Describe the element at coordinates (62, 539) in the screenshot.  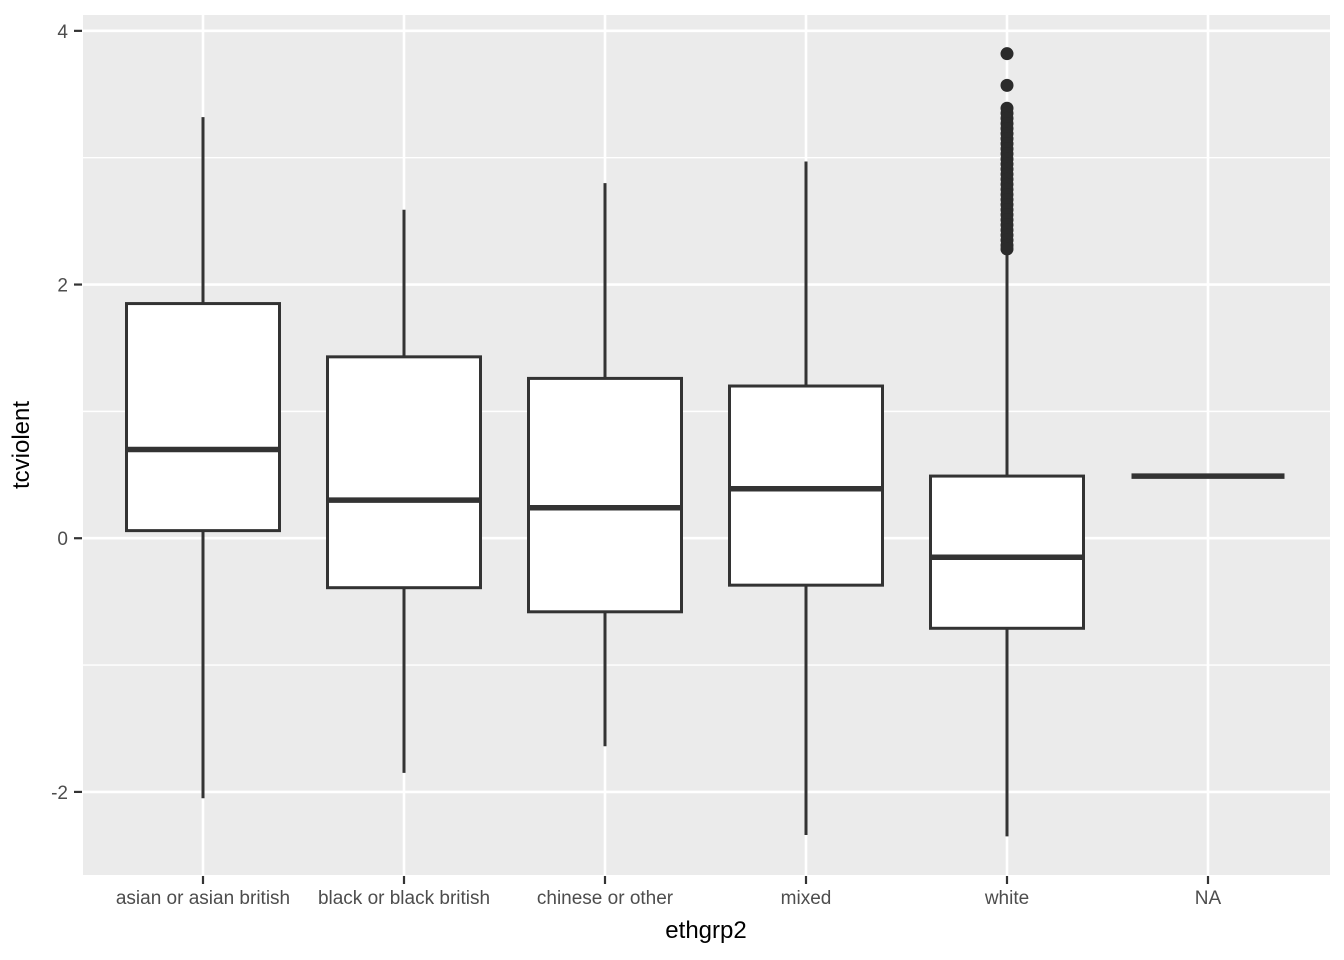
I see `y-tick-label: 0` at that location.